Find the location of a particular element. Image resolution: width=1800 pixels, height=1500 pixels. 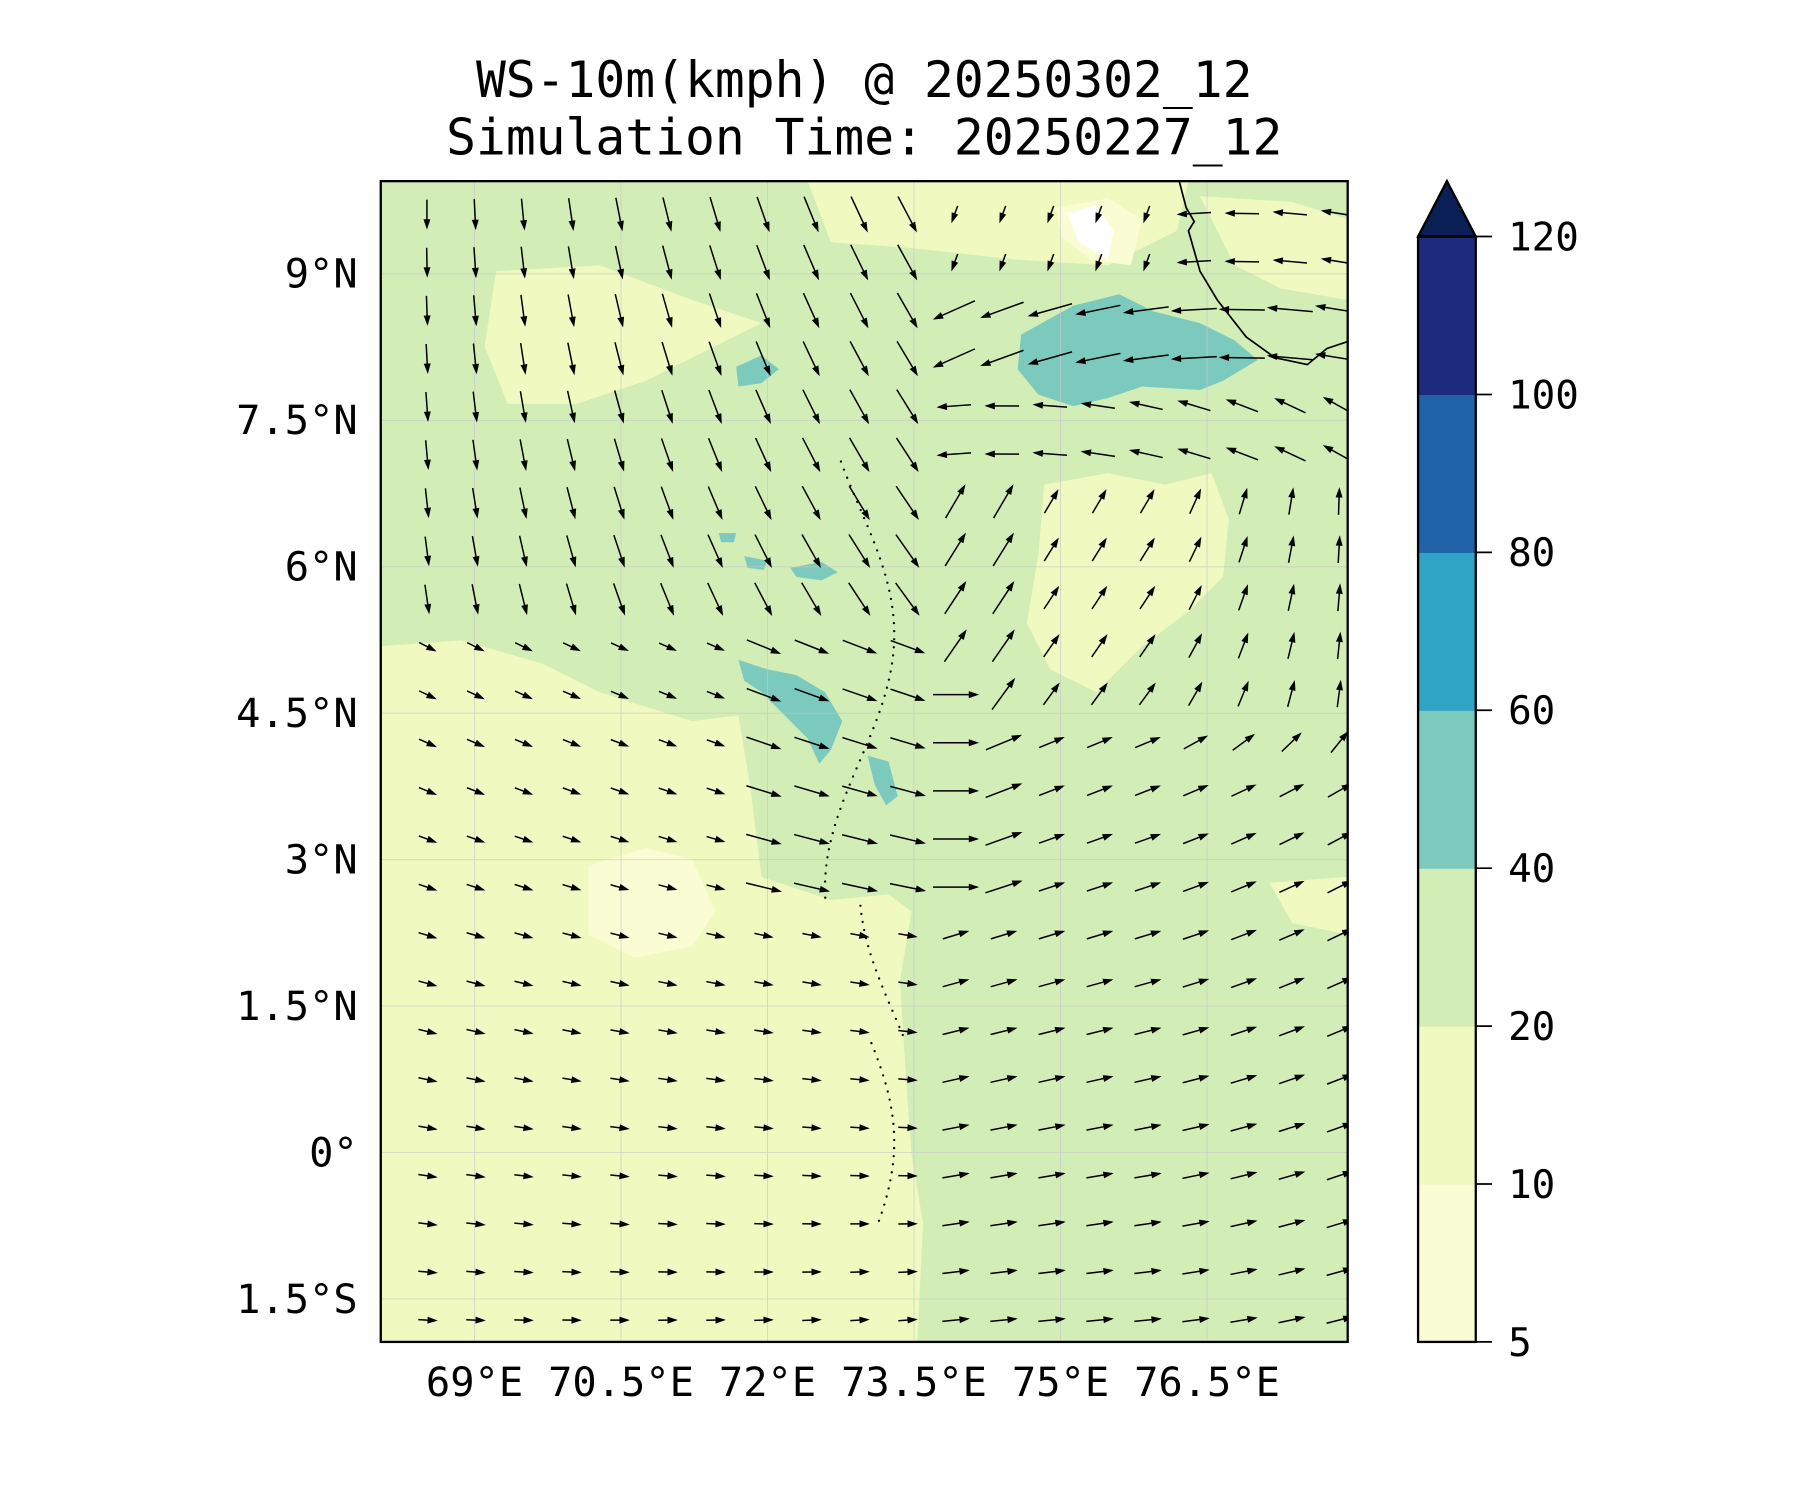

contour-10-20-northwest is located at coordinates (623, 334).